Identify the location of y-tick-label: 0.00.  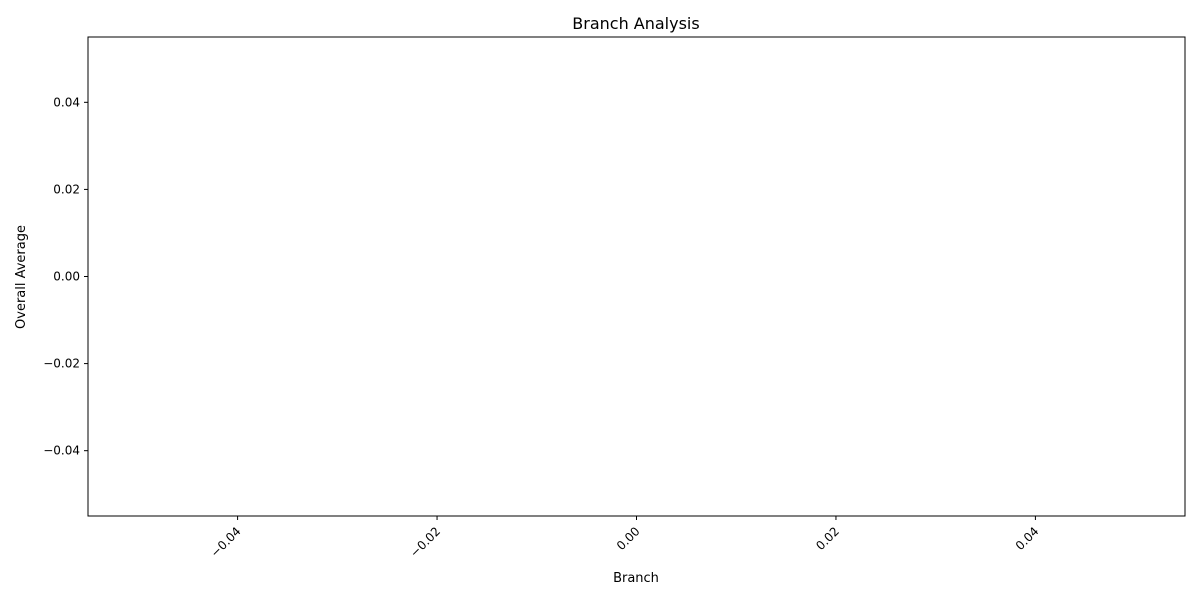
(66, 277).